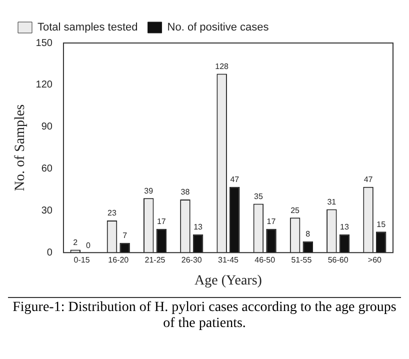 The width and height of the screenshot is (409, 359). Describe the element at coordinates (119, 260) in the screenshot. I see `x-tick-label: 16-20` at that location.